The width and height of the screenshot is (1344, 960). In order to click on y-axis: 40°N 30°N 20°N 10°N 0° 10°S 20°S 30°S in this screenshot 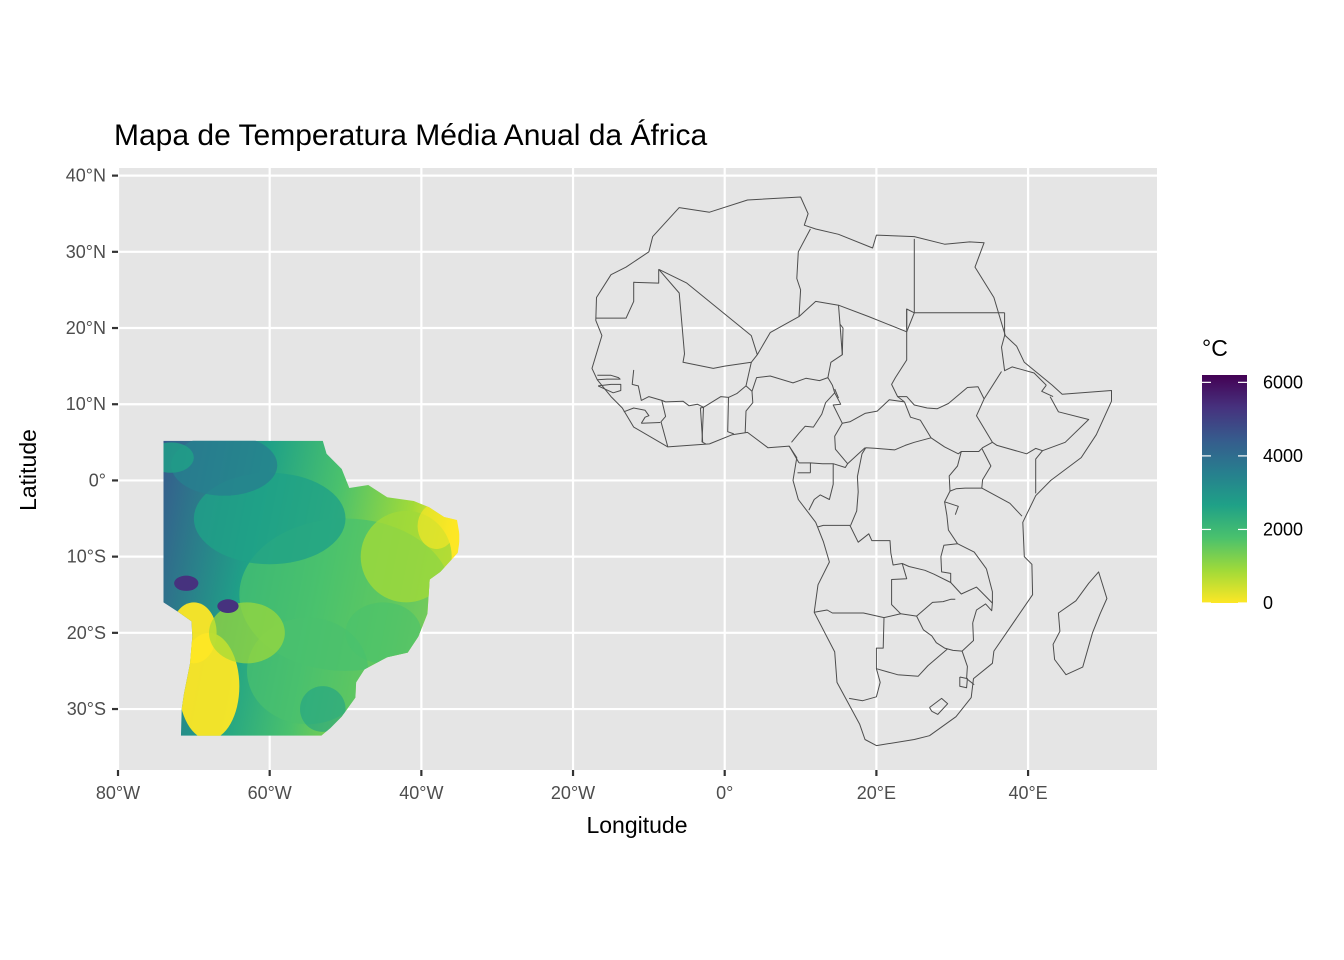, I will do `click(92, 442)`.